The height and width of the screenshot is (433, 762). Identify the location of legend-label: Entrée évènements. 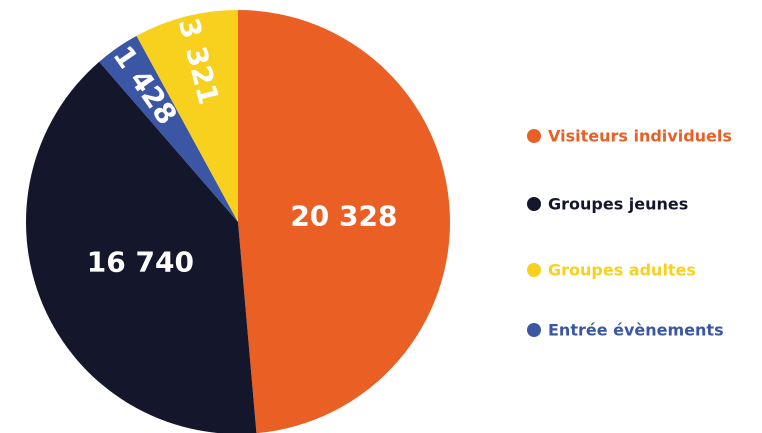
(636, 330).